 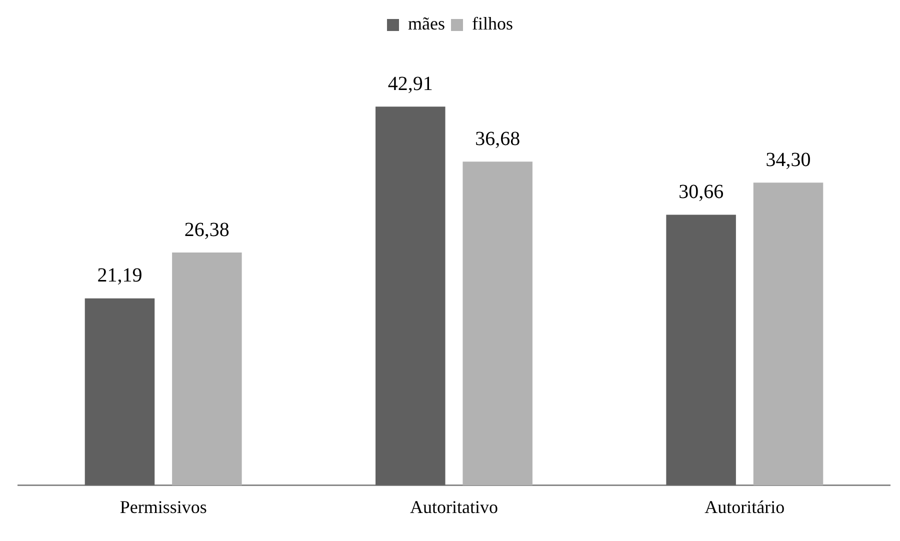 What do you see at coordinates (497, 139) in the screenshot?
I see `data-label: 36,68` at bounding box center [497, 139].